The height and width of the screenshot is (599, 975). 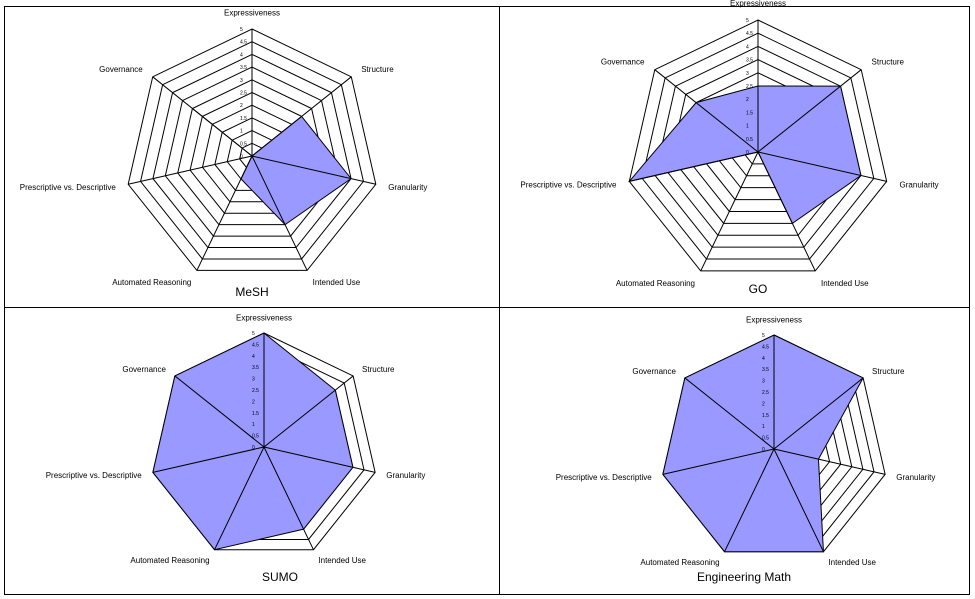 What do you see at coordinates (758, 289) in the screenshot?
I see `chart-title: GO` at bounding box center [758, 289].